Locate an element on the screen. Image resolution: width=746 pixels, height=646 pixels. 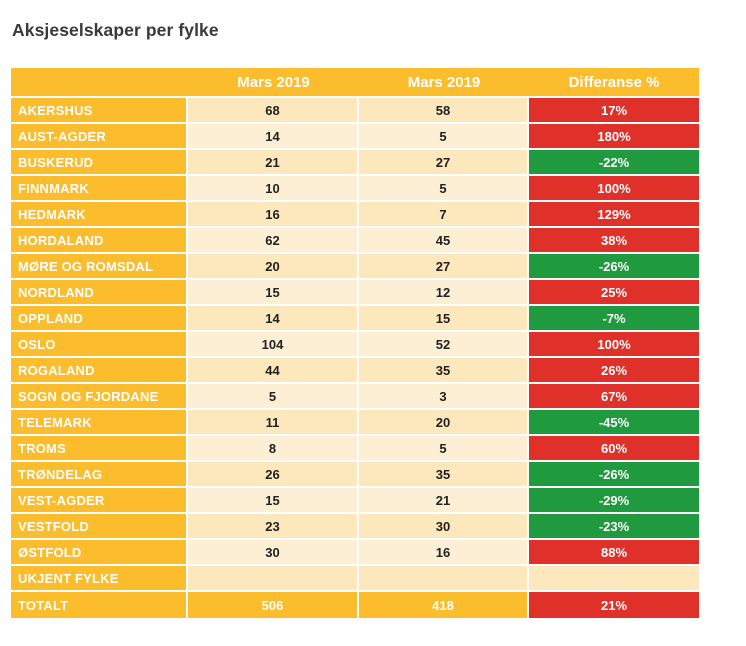
table-row: SOGN OG FJORDANE 5 3 67% is located at coordinates (355, 397).